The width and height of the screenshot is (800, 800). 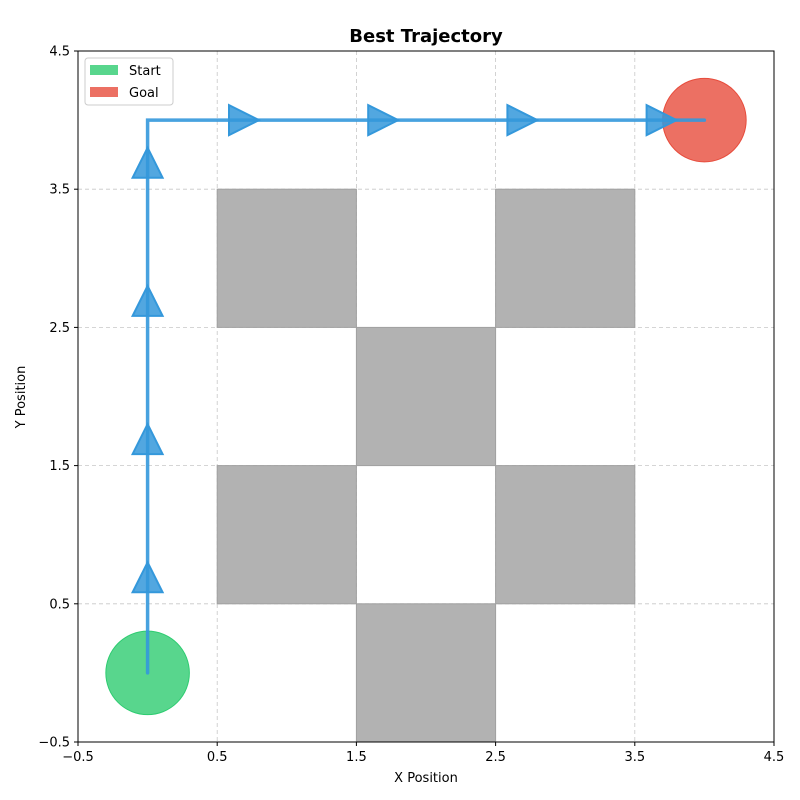 I want to click on x-tick-label: 4.5, so click(x=774, y=757).